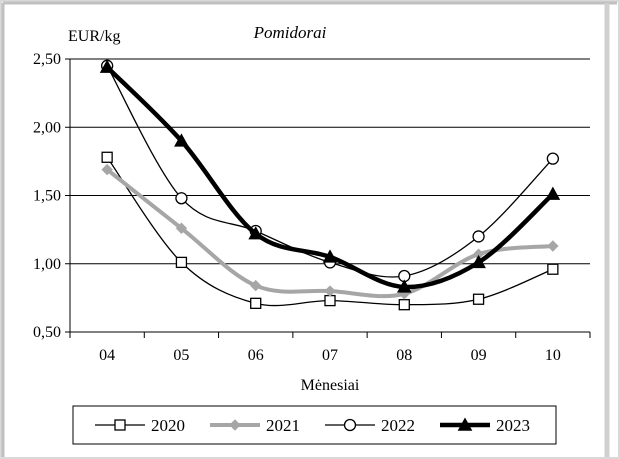 This screenshot has width=620, height=459. Describe the element at coordinates (485, 425) in the screenshot. I see `legend-item-2023: 2023` at that location.